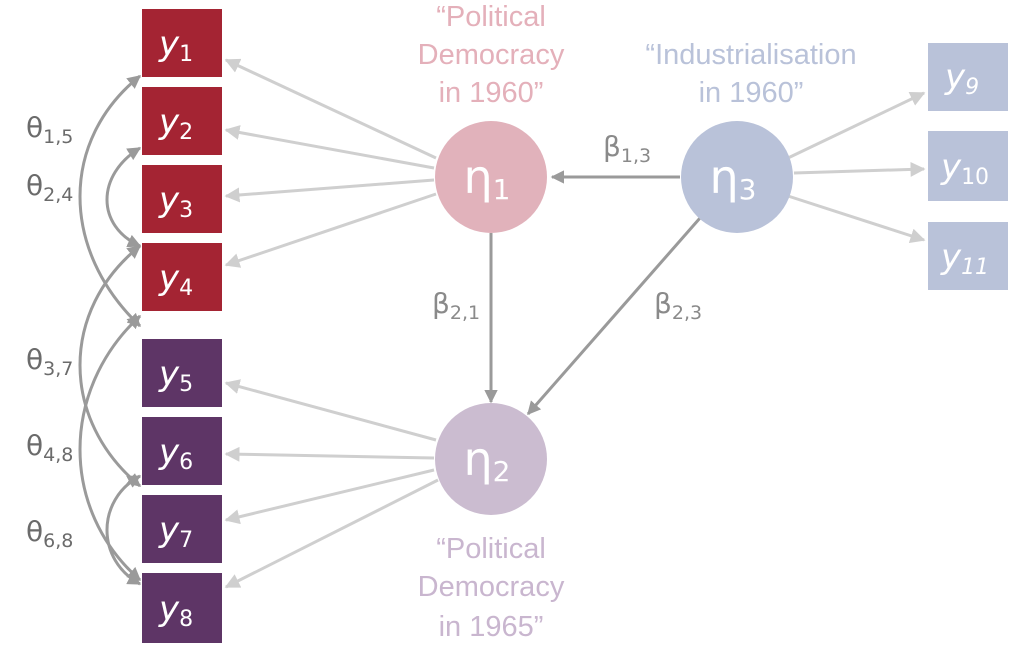  Describe the element at coordinates (627, 148) in the screenshot. I see `label-beta-1-3: β1,3` at that location.